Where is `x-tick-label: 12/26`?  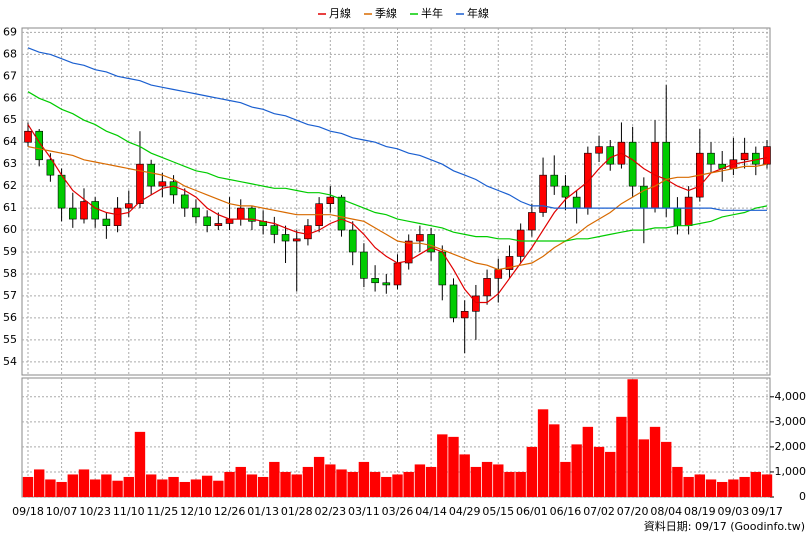 x-tick-label: 12/26 is located at coordinates (230, 511).